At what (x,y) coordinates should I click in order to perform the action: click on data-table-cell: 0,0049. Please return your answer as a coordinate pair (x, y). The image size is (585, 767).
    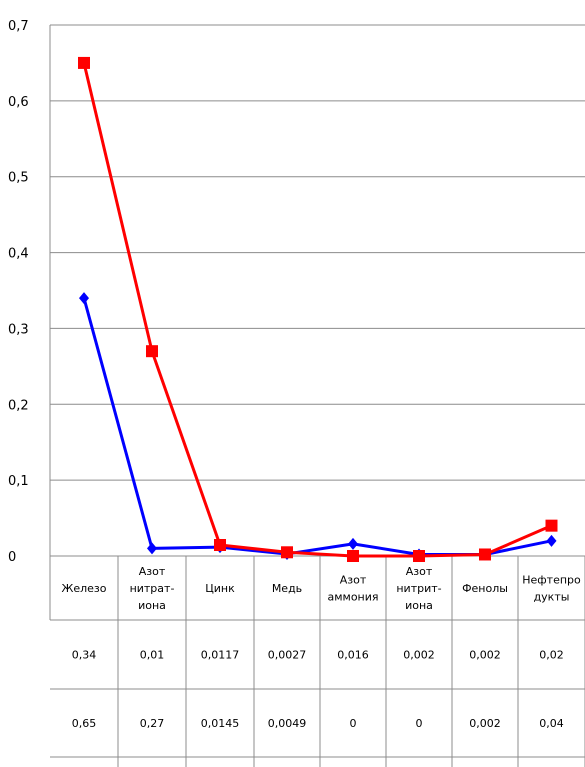
    Looking at the image, I should click on (287, 723).